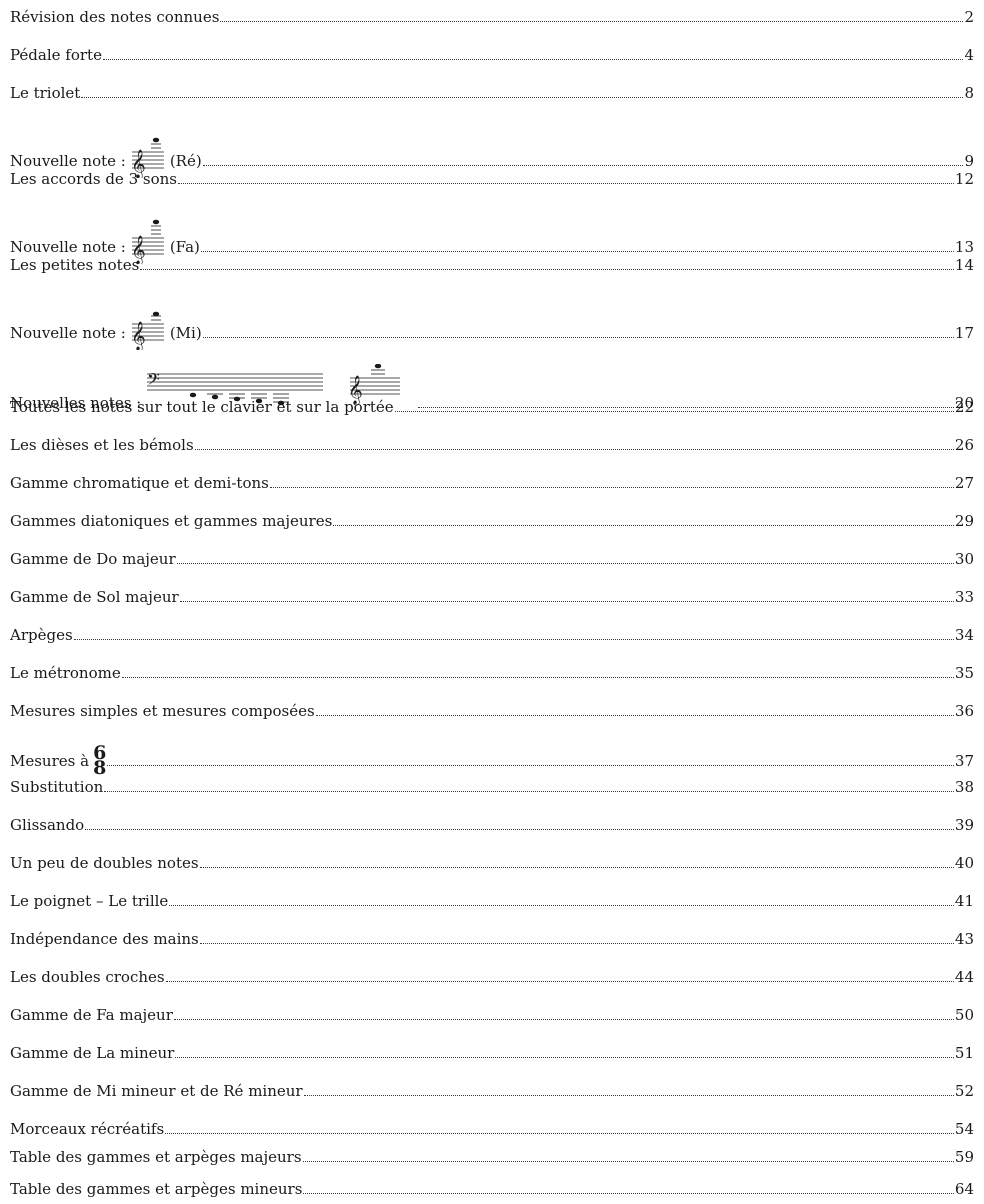 The image size is (984, 1204). What do you see at coordinates (492, 711) in the screenshot?
I see `toc-entry: Mesures simples et mesures composées 36` at bounding box center [492, 711].